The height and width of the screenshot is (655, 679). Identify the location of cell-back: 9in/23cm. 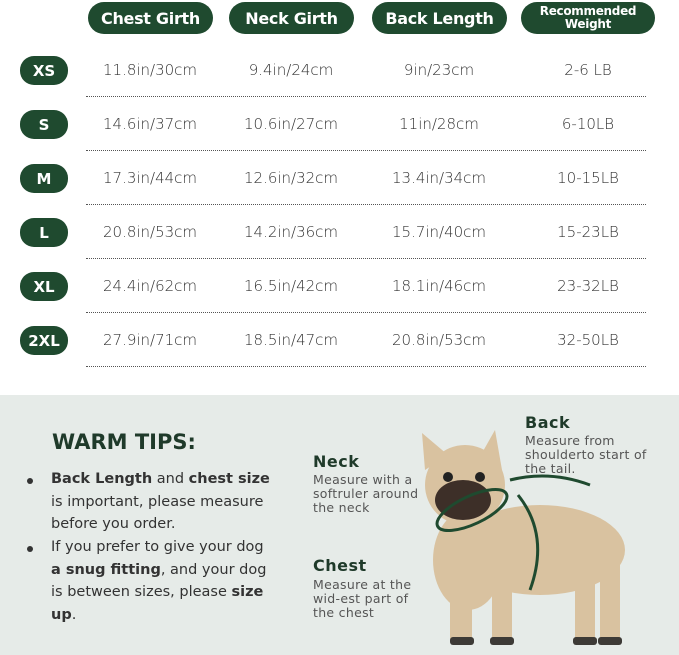
(439, 70).